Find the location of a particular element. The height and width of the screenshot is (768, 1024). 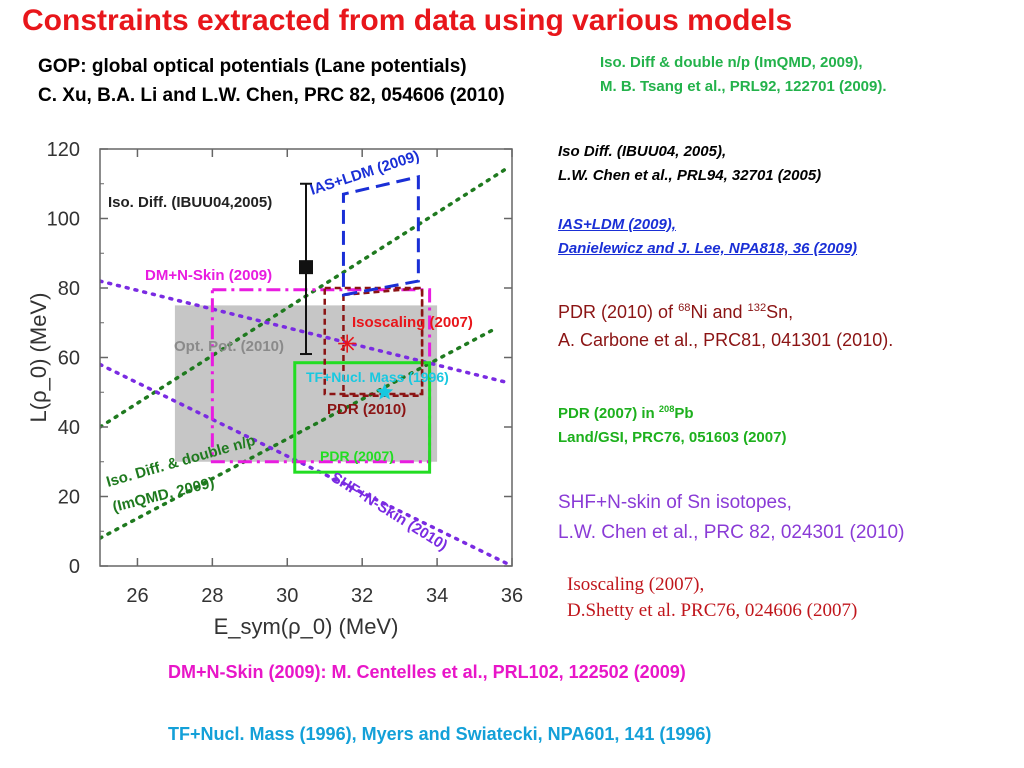

pdr2007-ref-line1: PDR (2007) in 208Pb is located at coordinates (672, 414).